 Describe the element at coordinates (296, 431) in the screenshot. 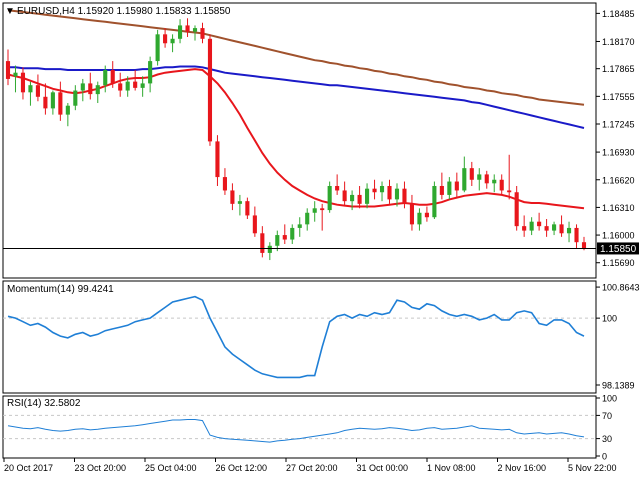

I see `rsi-line` at that location.